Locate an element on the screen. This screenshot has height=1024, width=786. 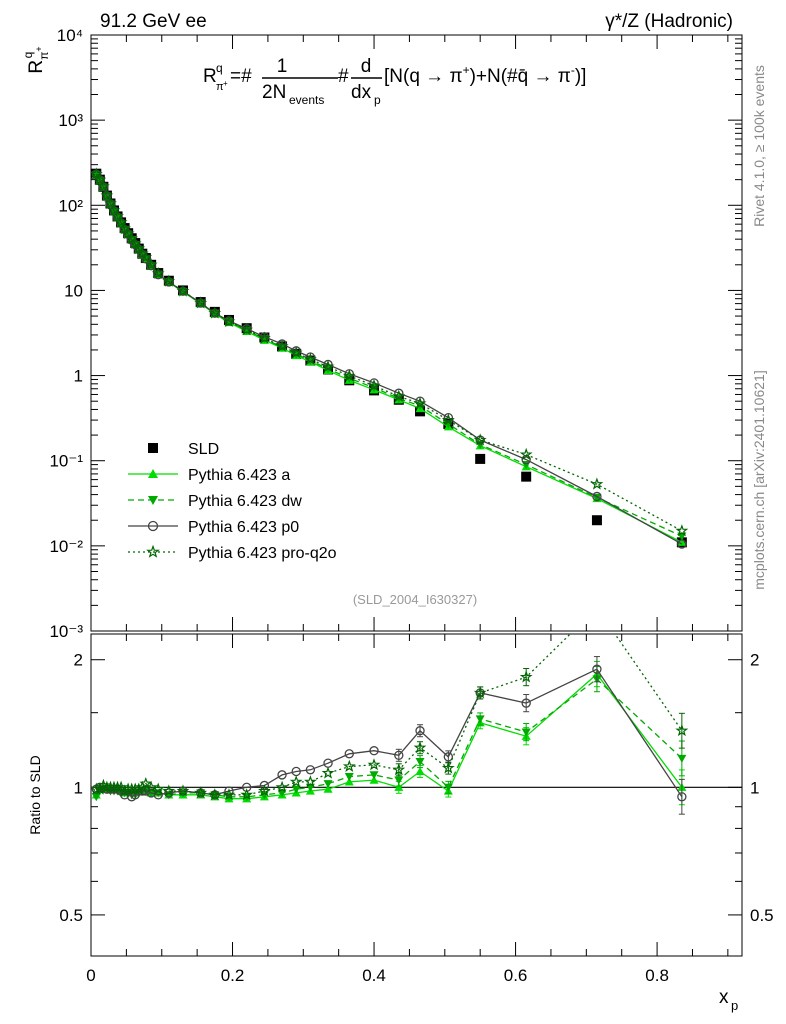
main-ylabel: Rπ+q is located at coordinates (36, 59).